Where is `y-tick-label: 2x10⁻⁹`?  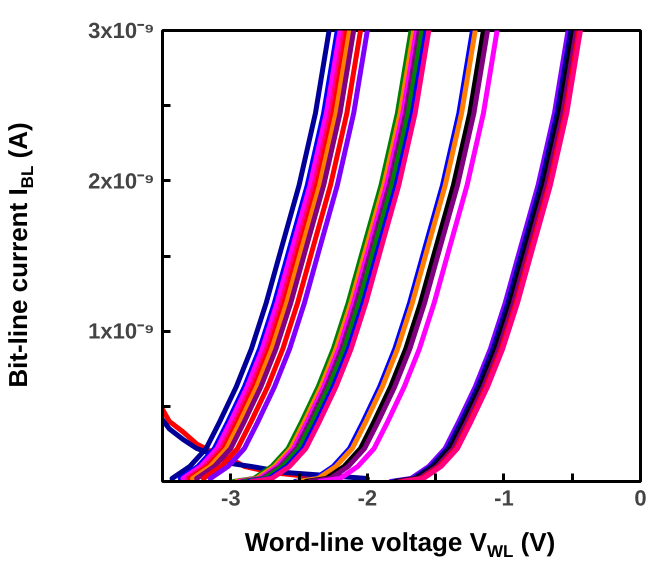
y-tick-label: 2x10⁻⁹ is located at coordinates (121, 181).